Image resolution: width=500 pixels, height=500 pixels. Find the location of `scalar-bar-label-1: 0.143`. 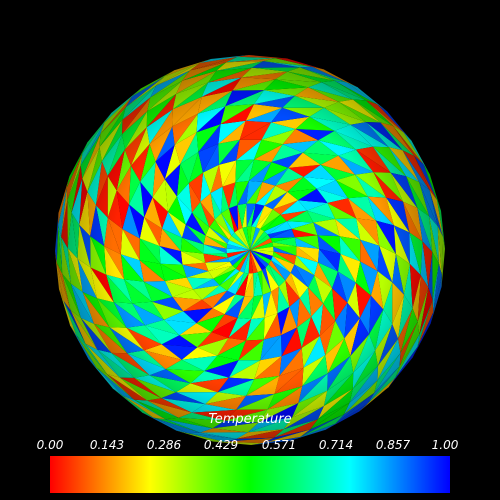

scalar-bar-label-1: 0.143 is located at coordinates (107, 445).